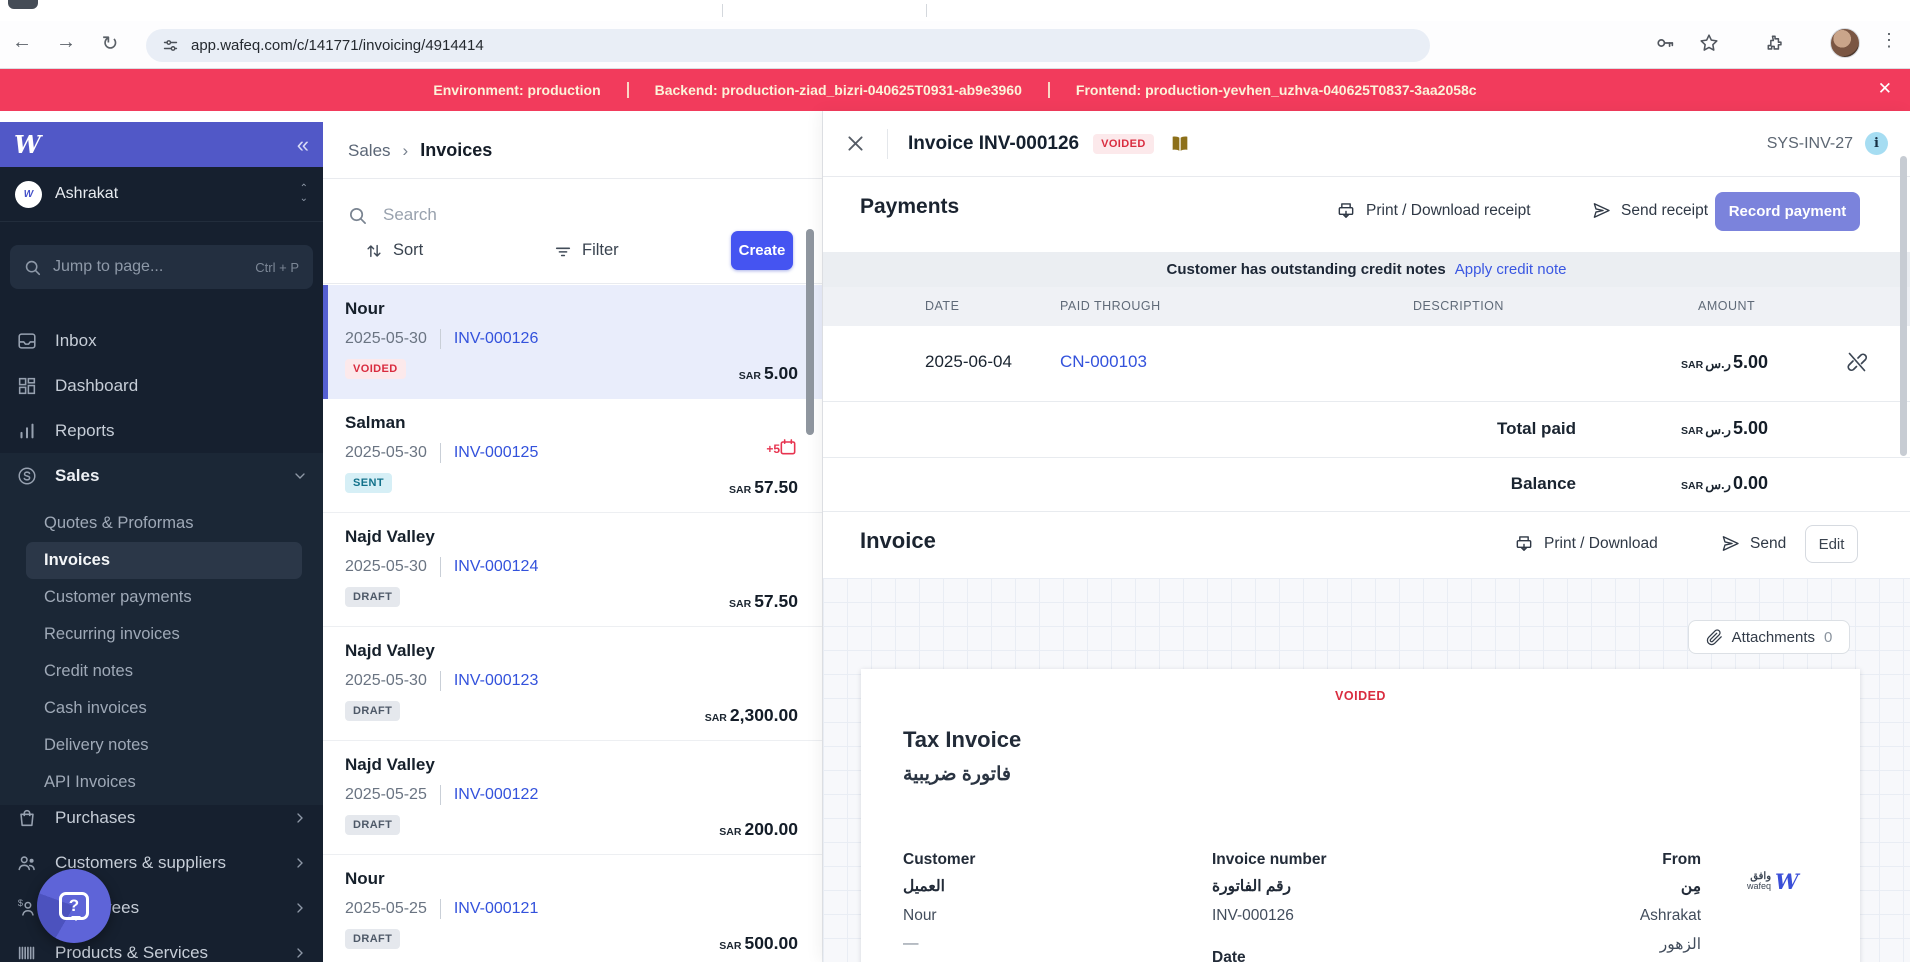 The height and width of the screenshot is (962, 1910). Describe the element at coordinates (369, 150) in the screenshot. I see `breadcrumb-sales: Sales` at that location.